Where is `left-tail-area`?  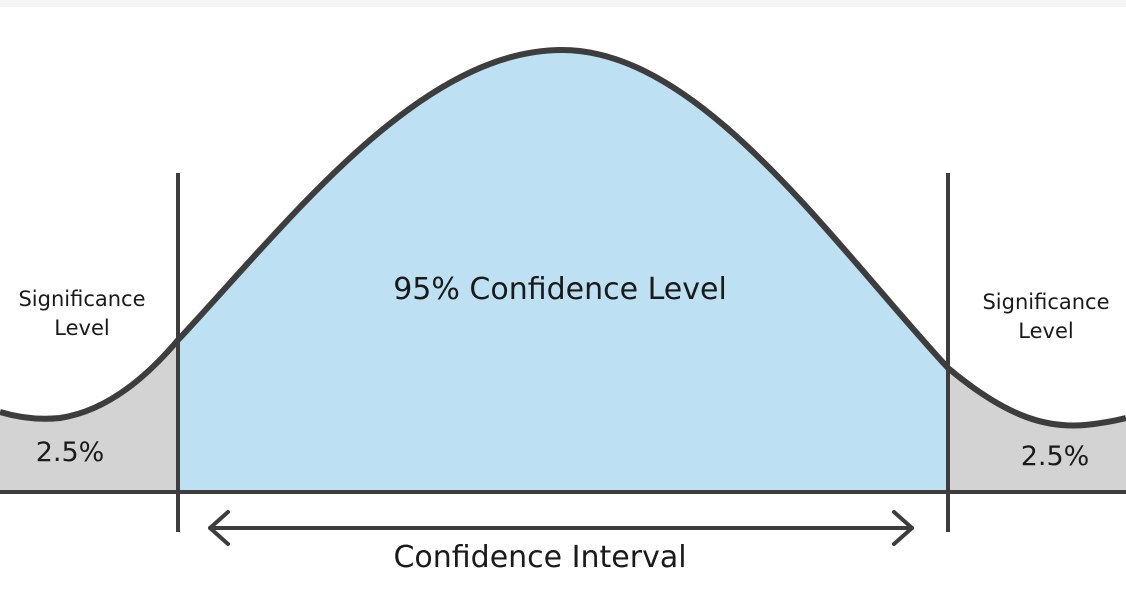 left-tail-area is located at coordinates (89, 416).